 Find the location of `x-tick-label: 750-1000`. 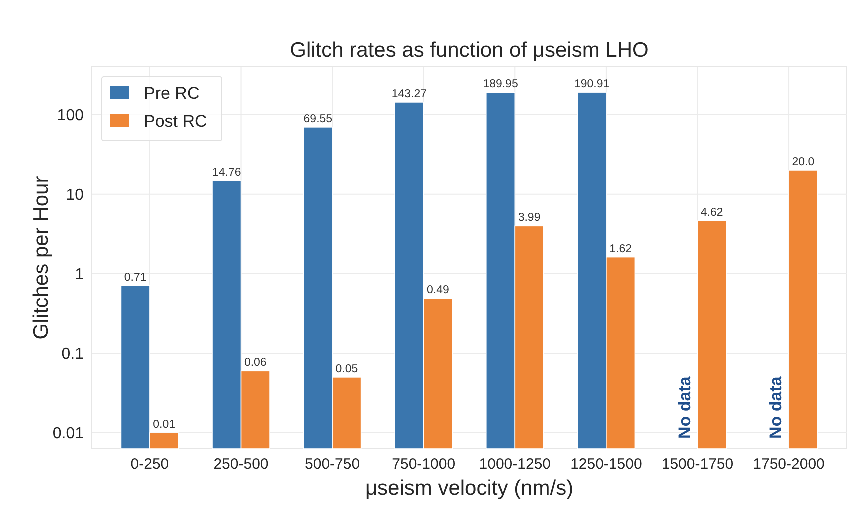

x-tick-label: 750-1000 is located at coordinates (424, 464).